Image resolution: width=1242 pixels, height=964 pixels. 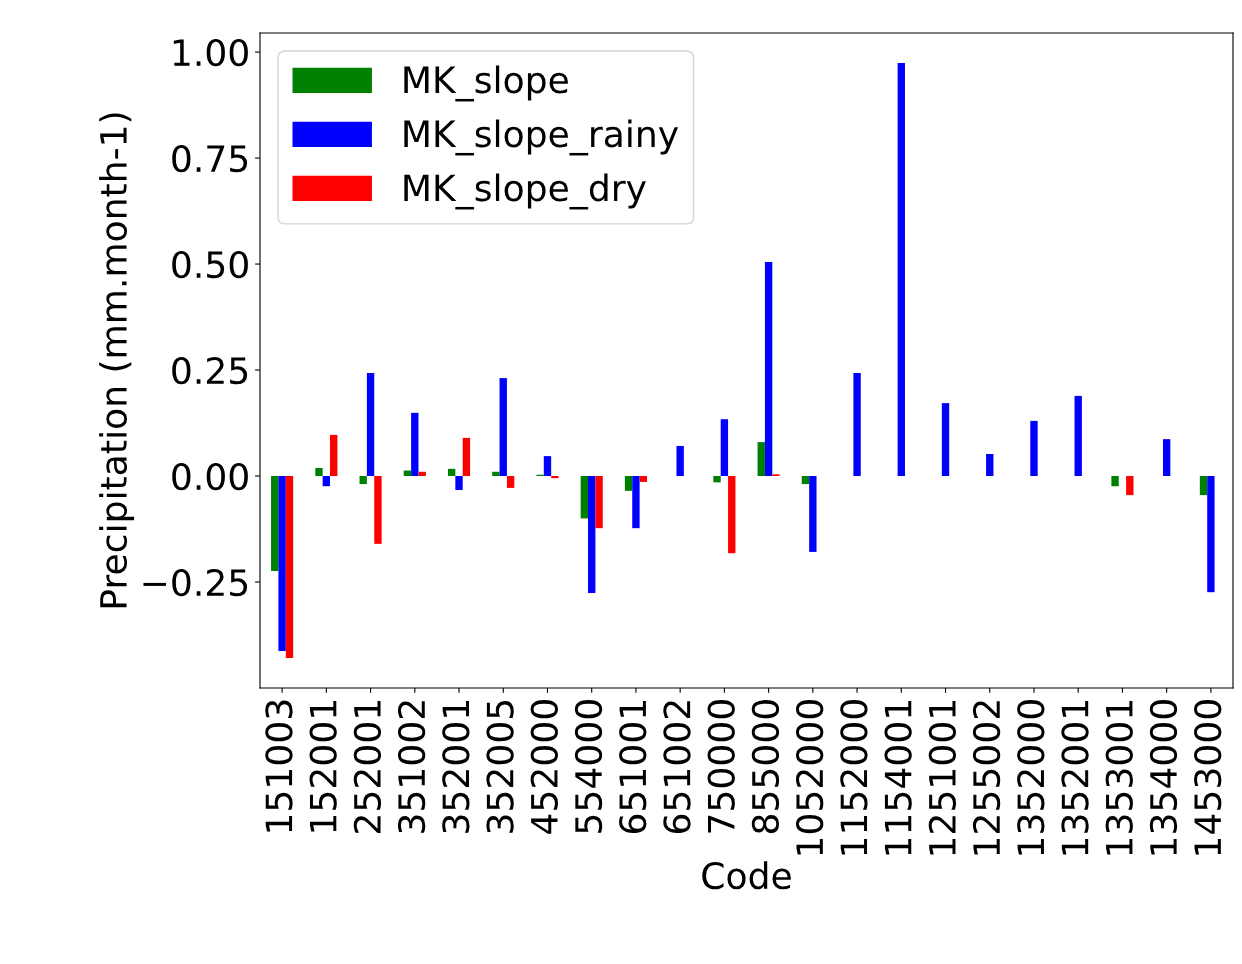 I want to click on x-tick-label: 1352000, so click(x=1031, y=777).